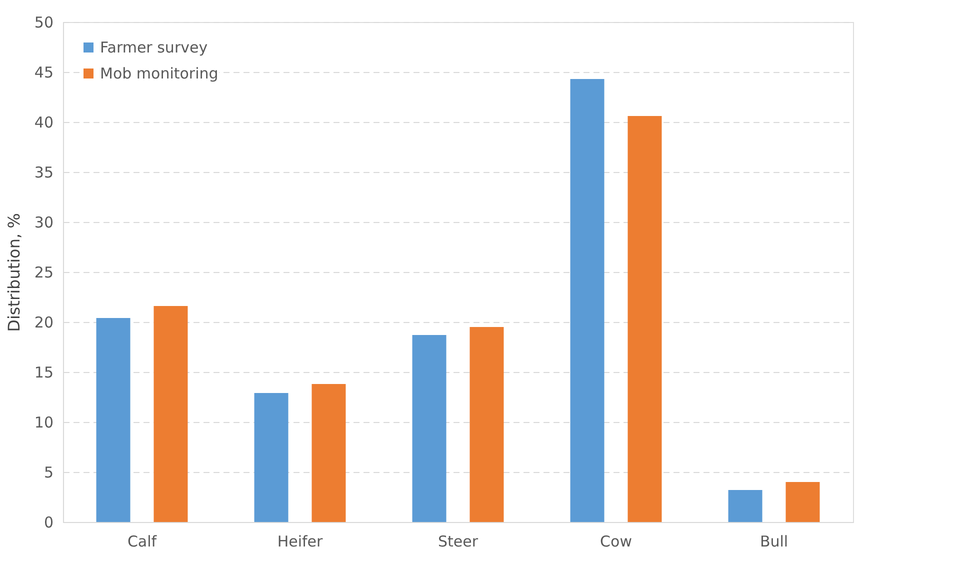  What do you see at coordinates (159, 73) in the screenshot?
I see `legend-label: Mob monitoring` at bounding box center [159, 73].